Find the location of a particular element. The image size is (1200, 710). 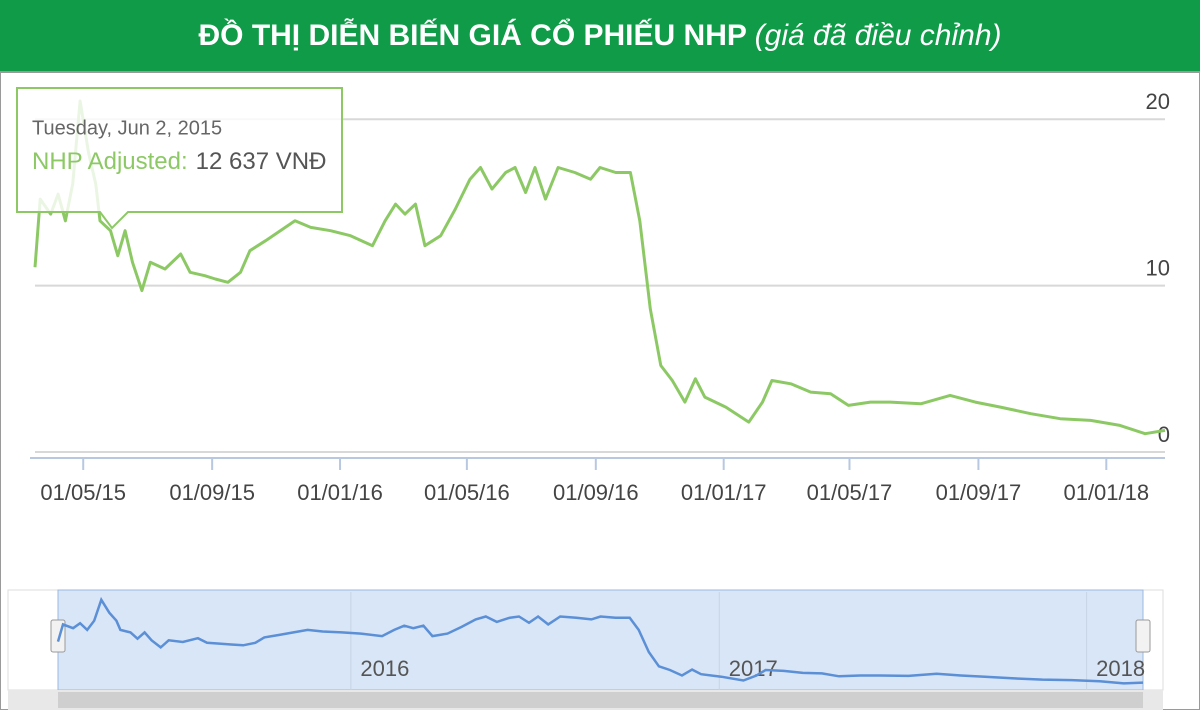

tooltip-value-line: NHP Adjusted: 12 637 VNĐ is located at coordinates (179, 161).